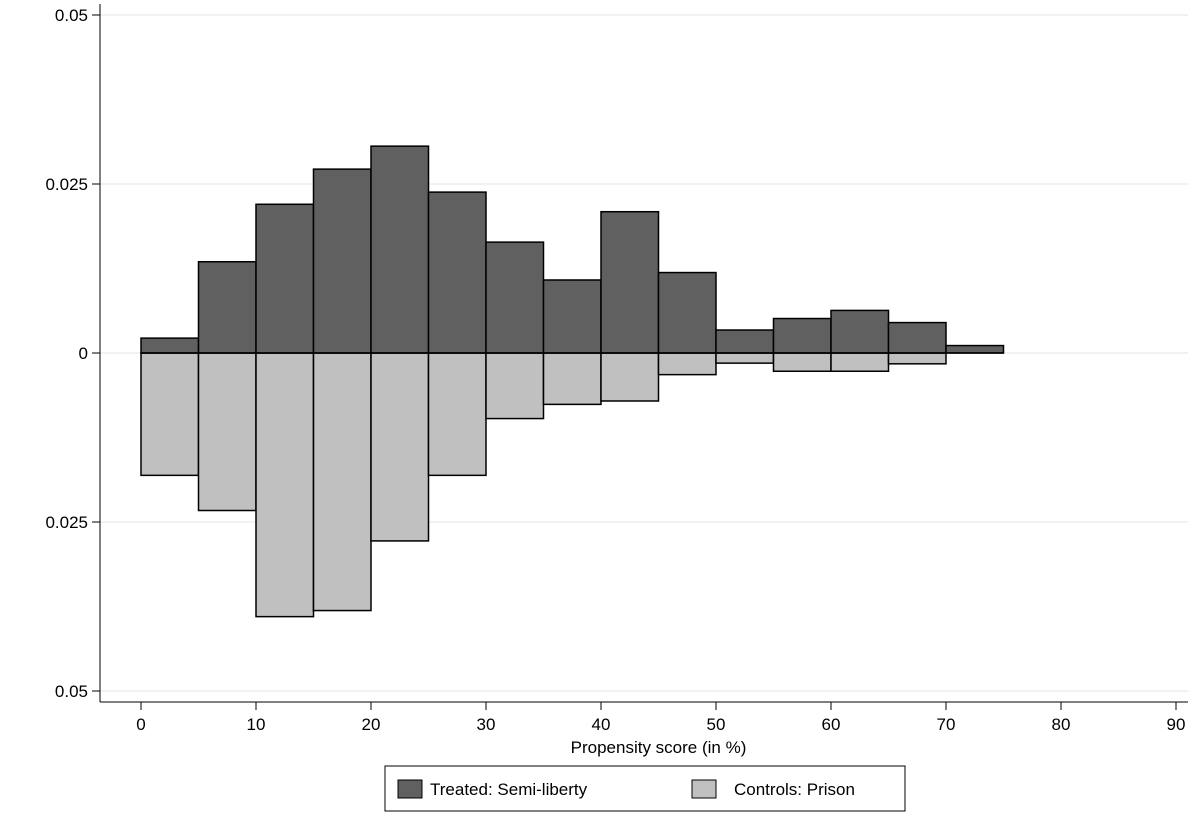 The height and width of the screenshot is (816, 1192). I want to click on y-tick-label-2: 0, so click(83, 353).